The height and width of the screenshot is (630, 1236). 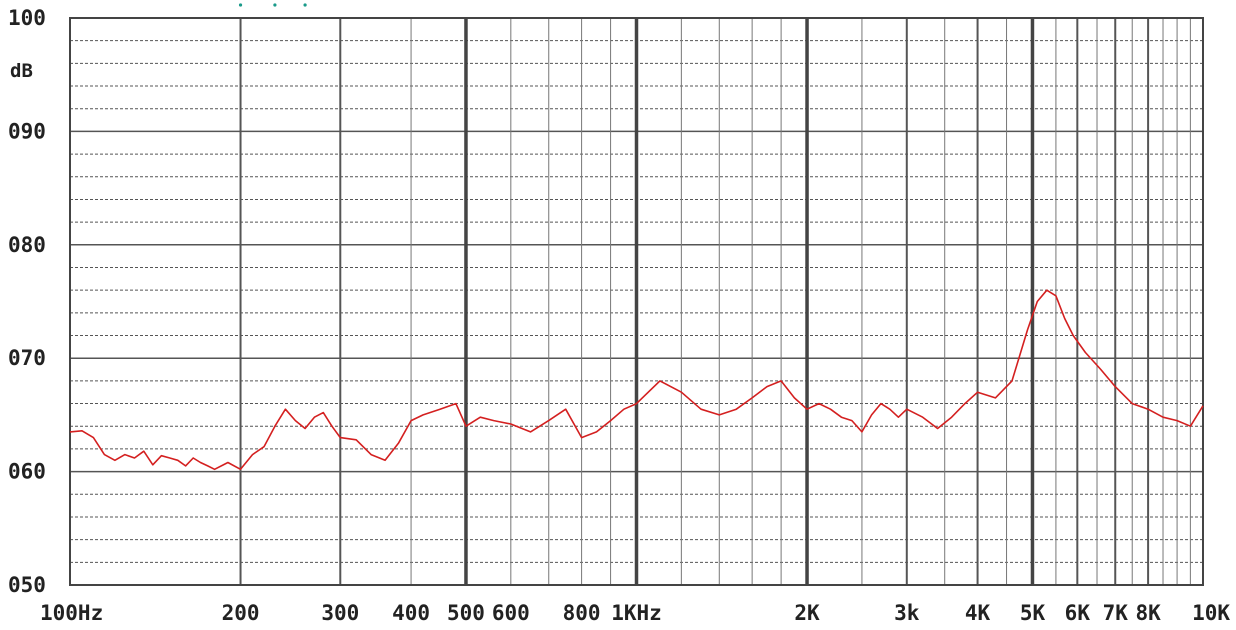 What do you see at coordinates (272, 5) in the screenshot?
I see `trace-marks` at bounding box center [272, 5].